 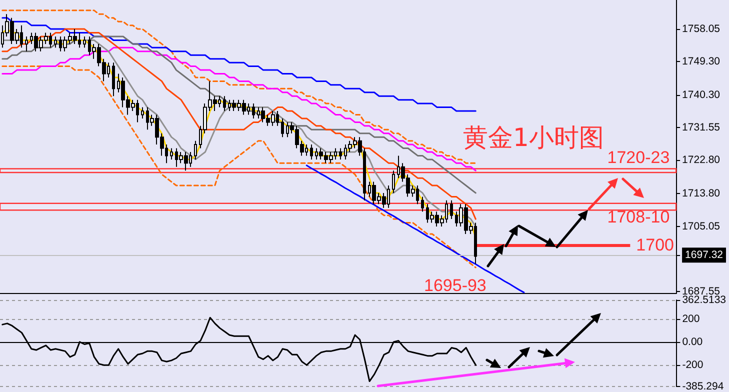 What do you see at coordinates (692, 342) in the screenshot?
I see `y-tick-label: 0.00` at bounding box center [692, 342].